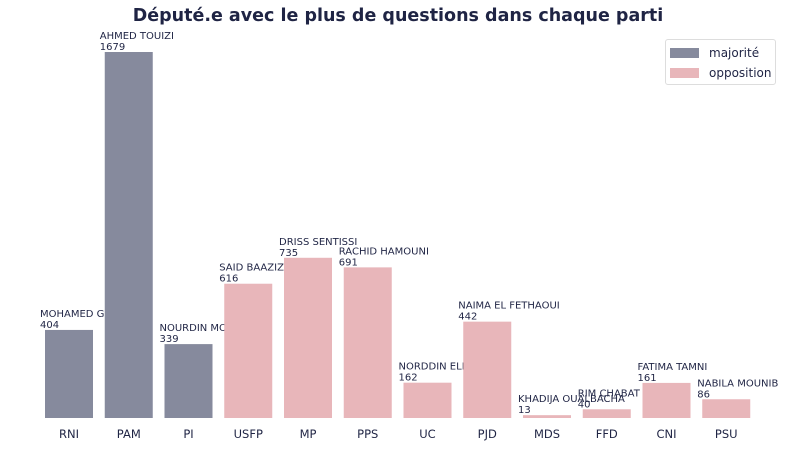  What do you see at coordinates (524, 410) in the screenshot?
I see `bar-value-mds: 13` at bounding box center [524, 410].